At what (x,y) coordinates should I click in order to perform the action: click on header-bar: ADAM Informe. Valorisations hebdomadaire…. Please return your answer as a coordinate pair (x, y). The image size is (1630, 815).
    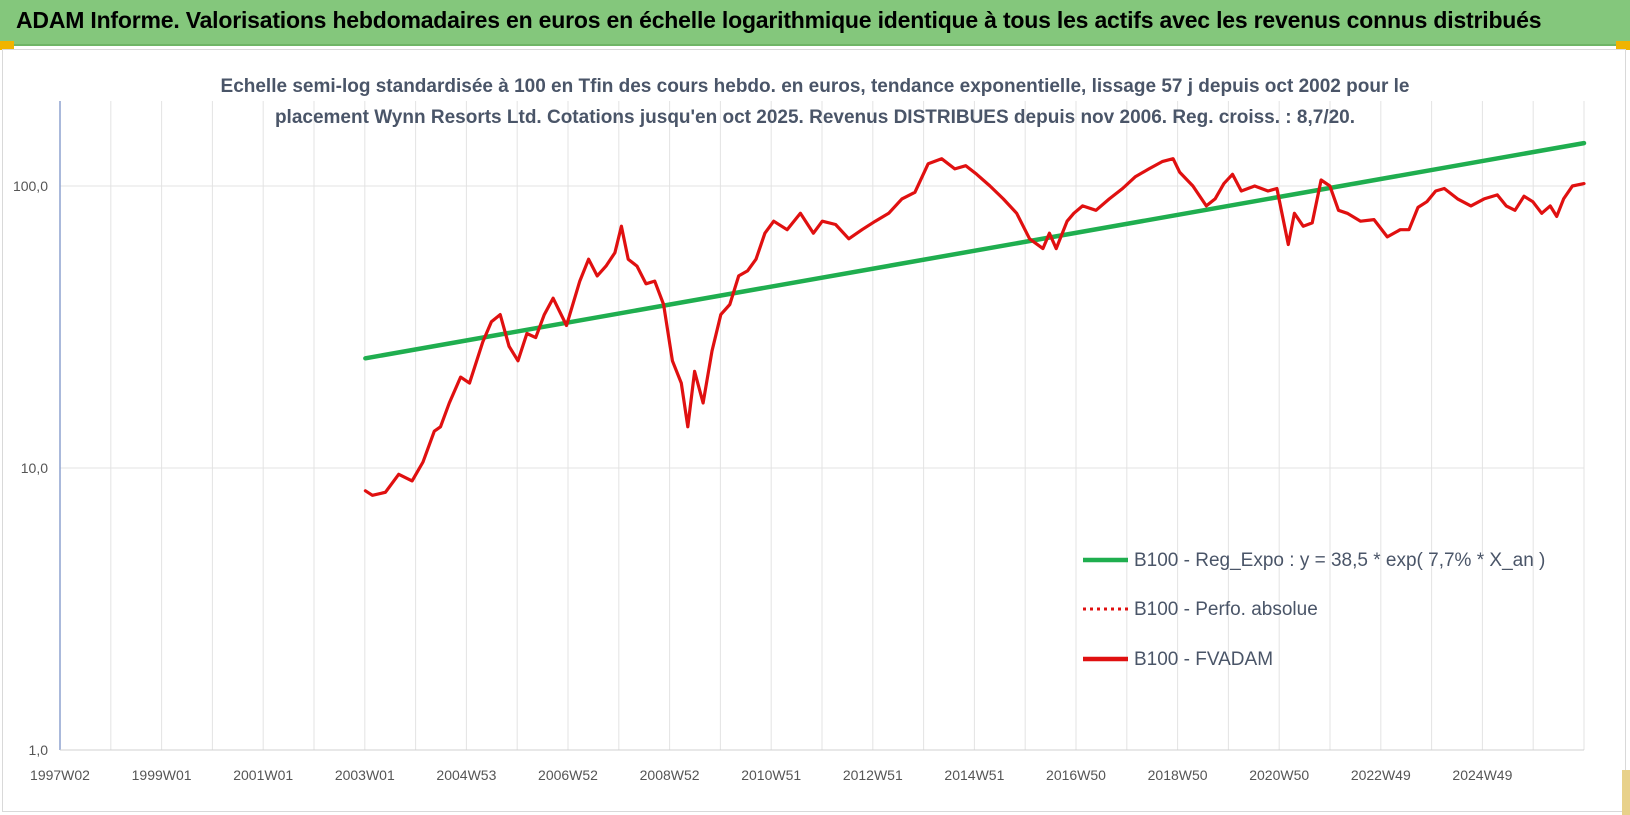
    Looking at the image, I should click on (815, 23).